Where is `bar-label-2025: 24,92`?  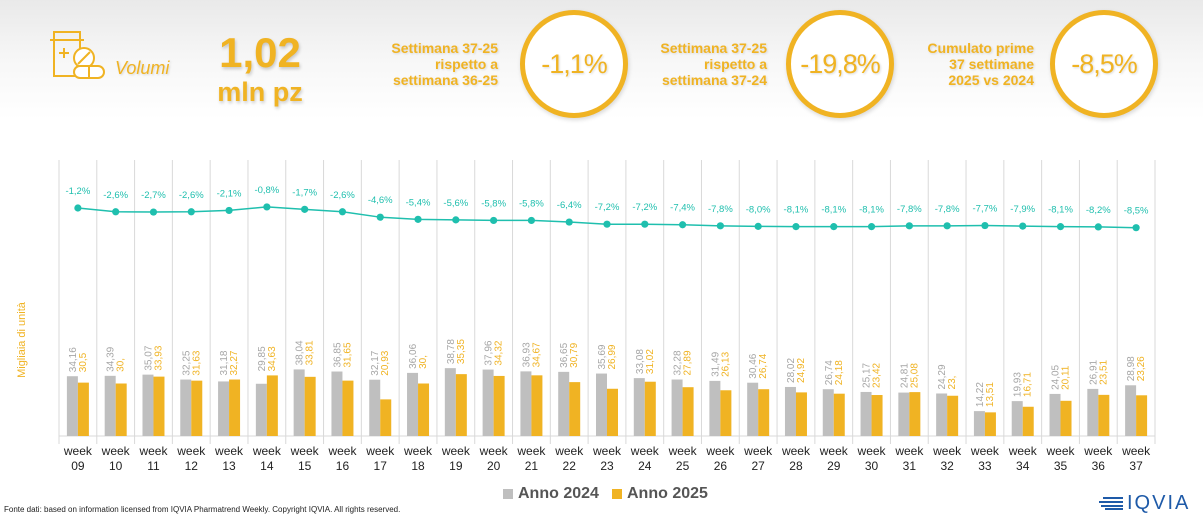 bar-label-2025: 24,92 is located at coordinates (801, 370).